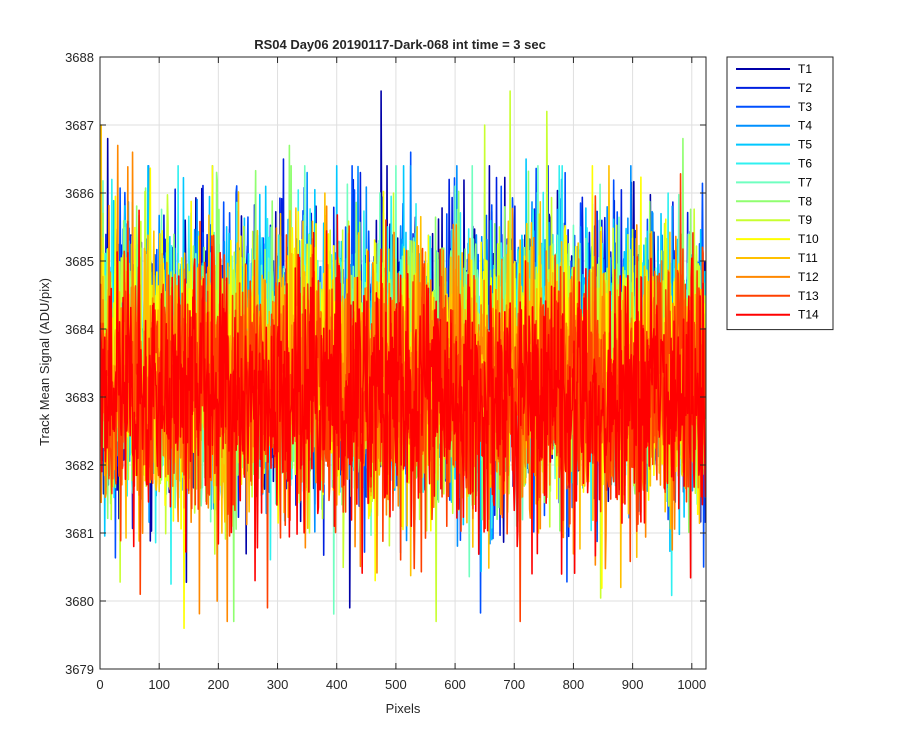  Describe the element at coordinates (337, 684) in the screenshot. I see `x-tick-label: 400` at that location.